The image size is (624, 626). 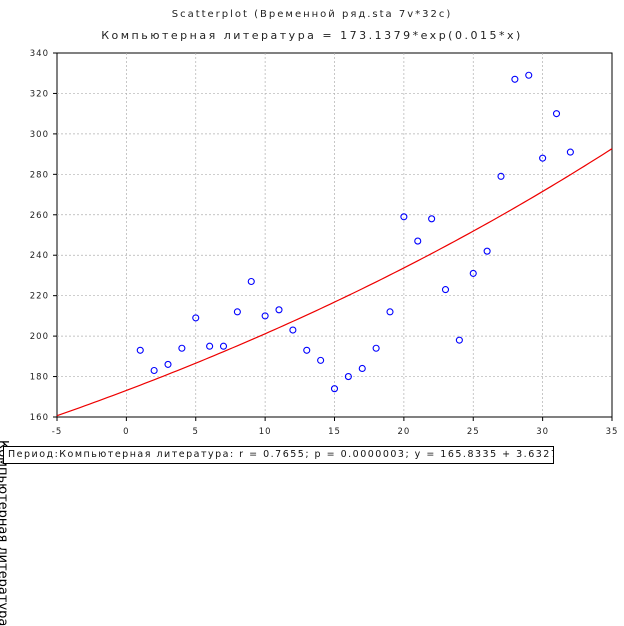 What do you see at coordinates (39, 378) in the screenshot?
I see `y-tick-label: 180` at bounding box center [39, 378].